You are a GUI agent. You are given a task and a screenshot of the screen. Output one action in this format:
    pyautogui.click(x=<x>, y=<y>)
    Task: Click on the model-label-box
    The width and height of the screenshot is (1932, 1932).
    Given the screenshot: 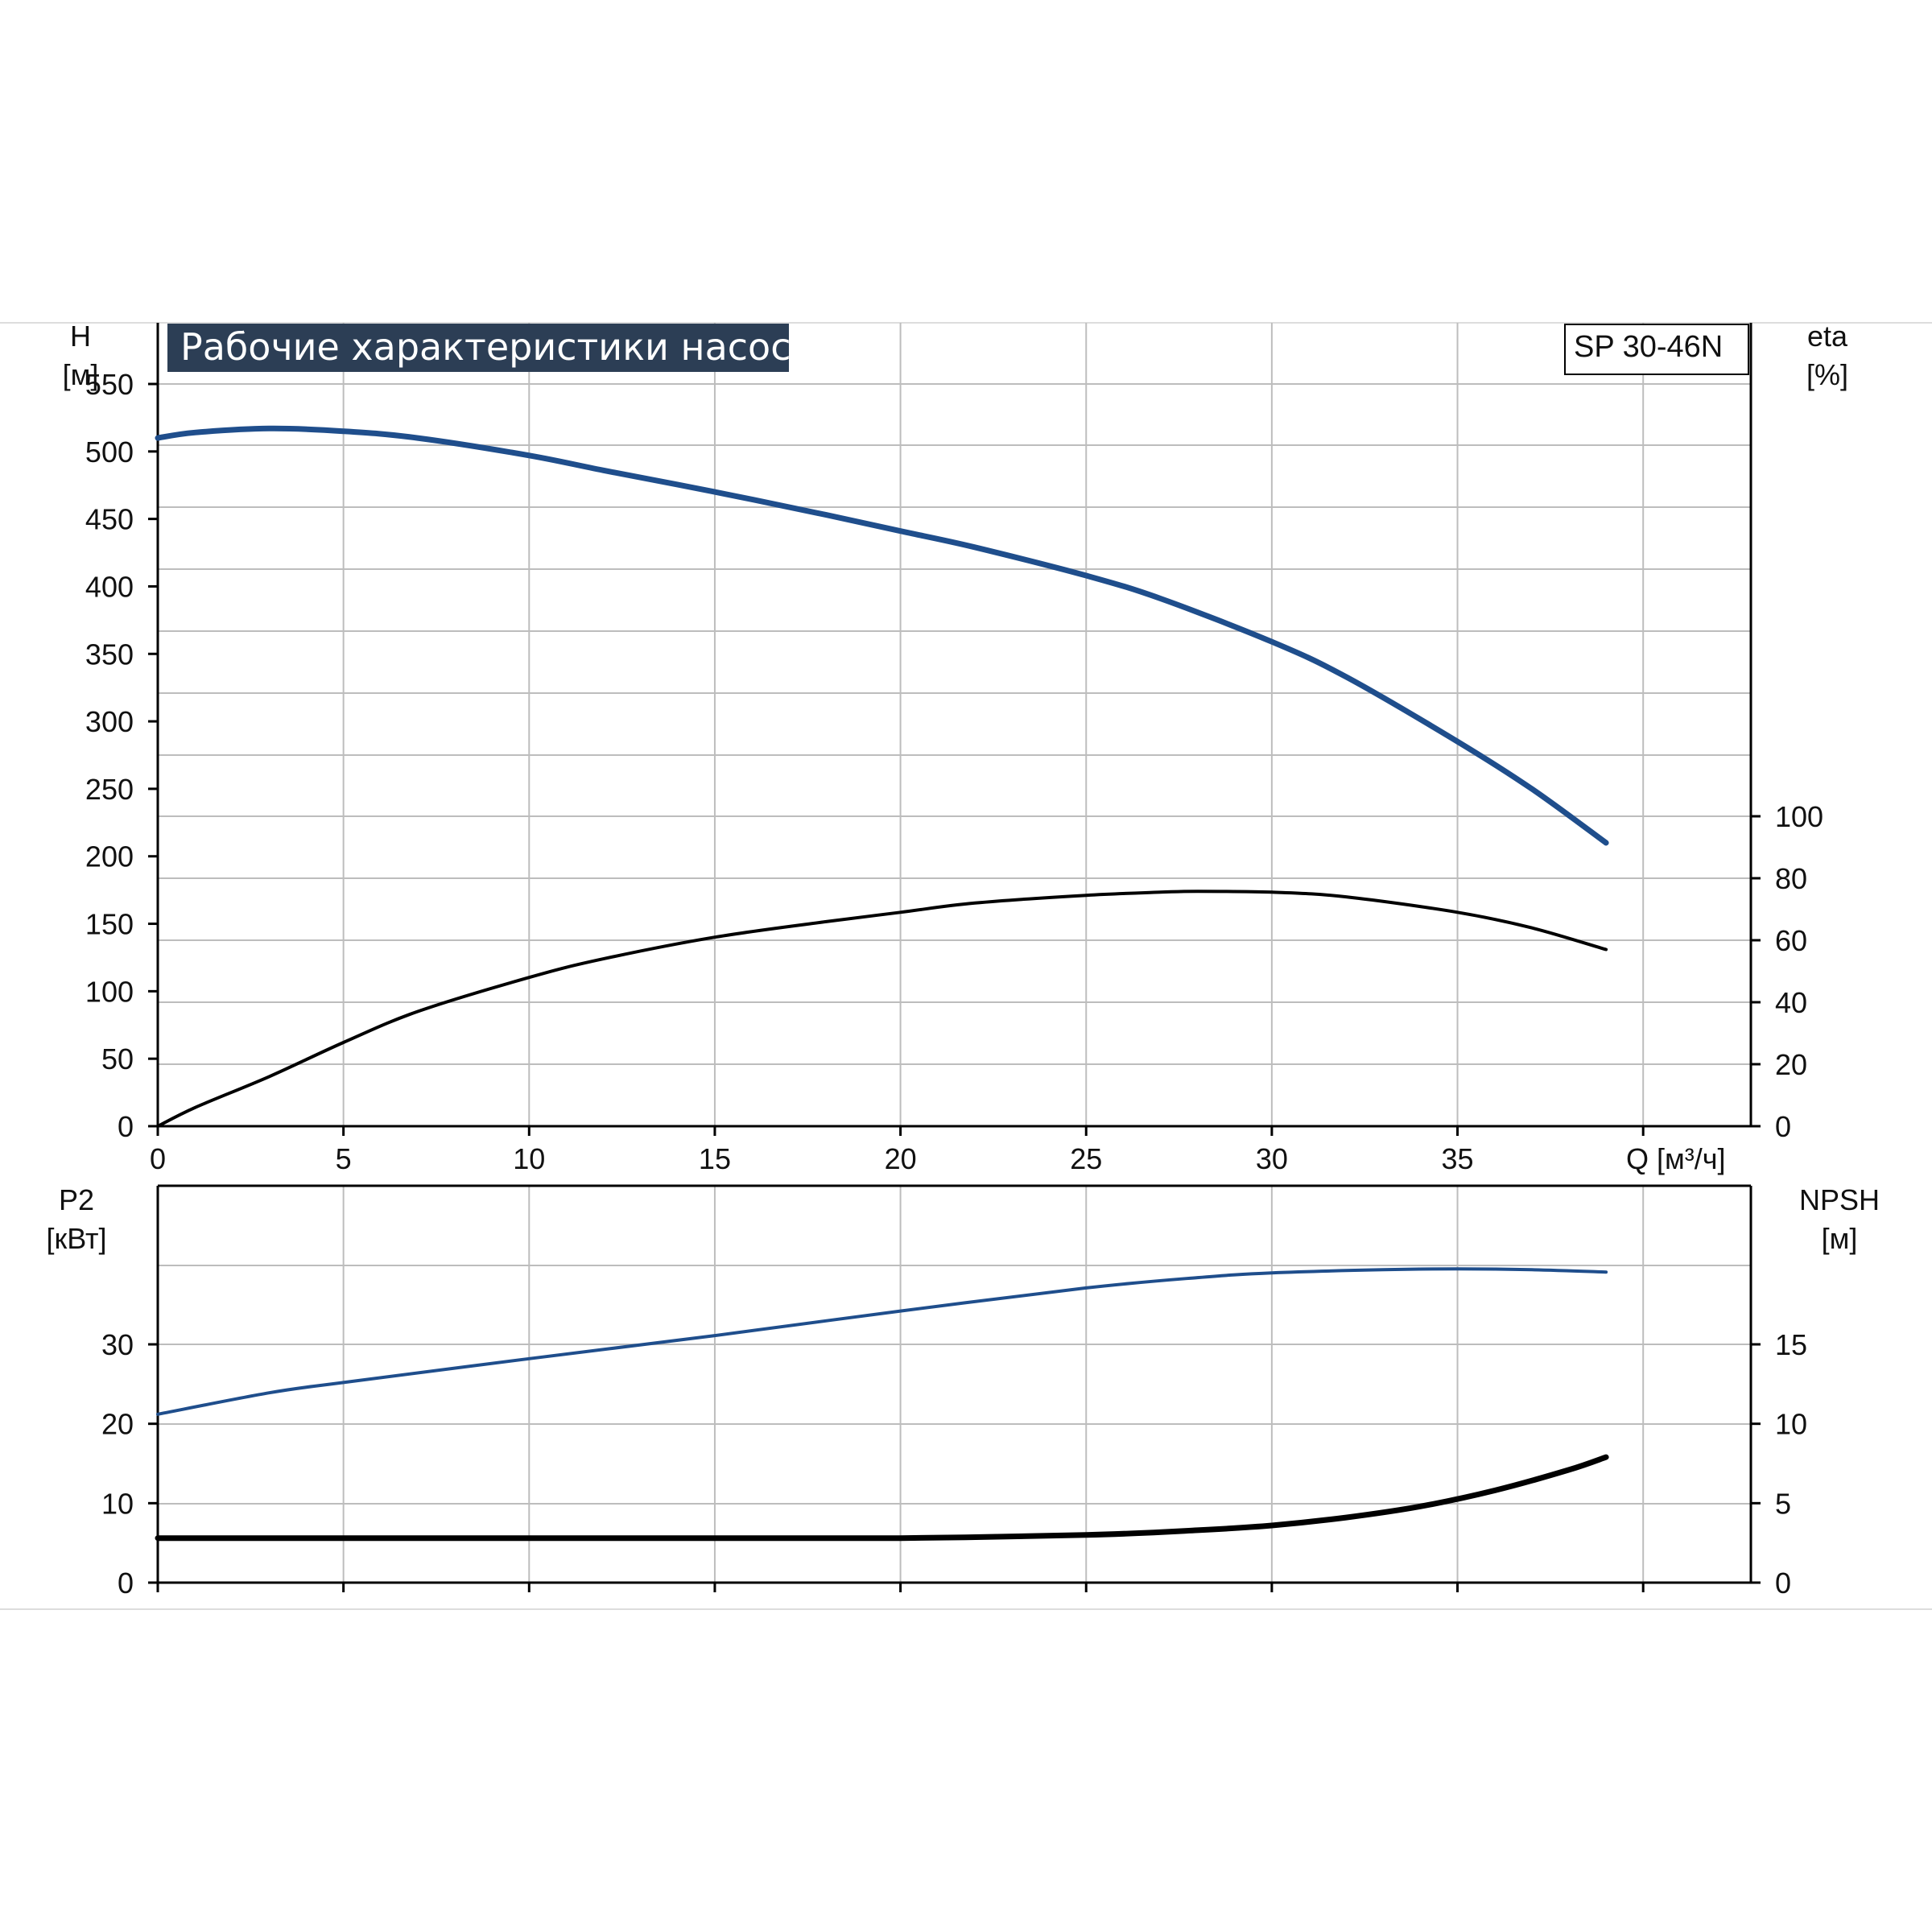 What is the action you would take?
    pyautogui.click(x=1656, y=349)
    